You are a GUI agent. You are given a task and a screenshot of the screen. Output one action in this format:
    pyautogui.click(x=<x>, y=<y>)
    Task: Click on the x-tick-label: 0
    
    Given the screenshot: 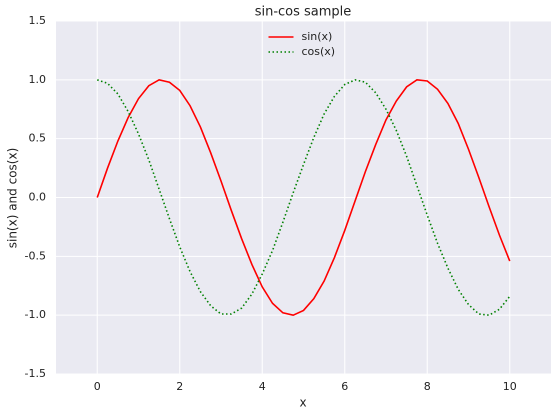 What is the action you would take?
    pyautogui.click(x=97, y=386)
    